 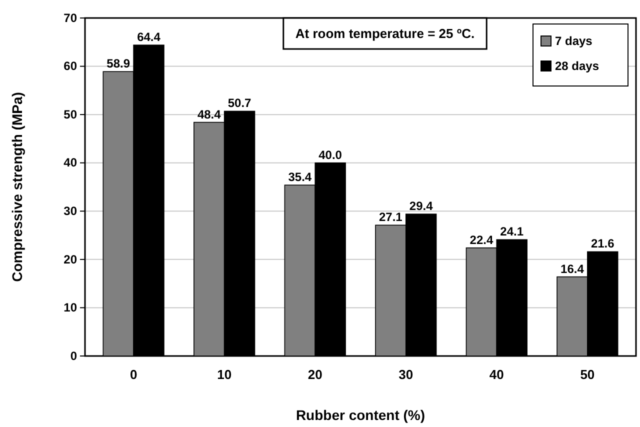 I want to click on y-tick-label: 60, so click(x=71, y=66).